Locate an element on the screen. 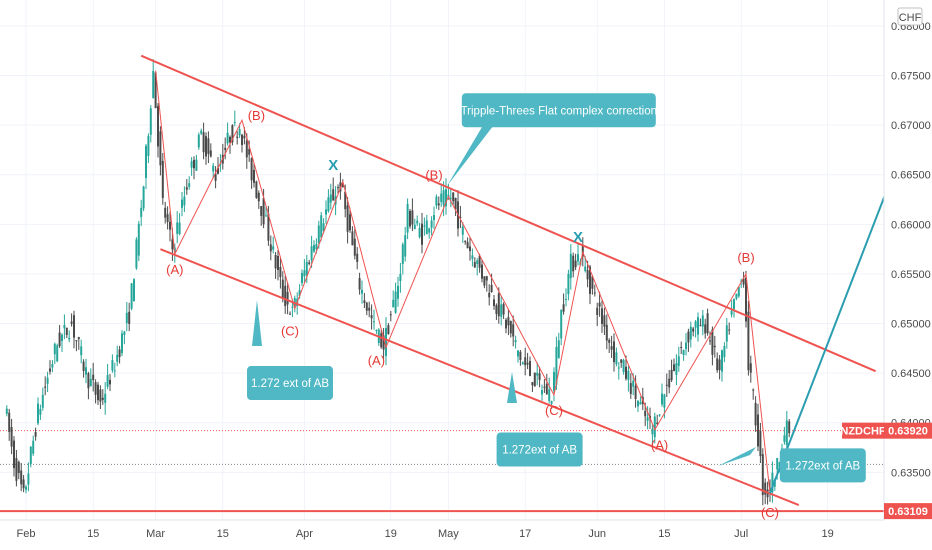 This screenshot has width=932, height=550. x-tick-label: Jul is located at coordinates (741, 534).